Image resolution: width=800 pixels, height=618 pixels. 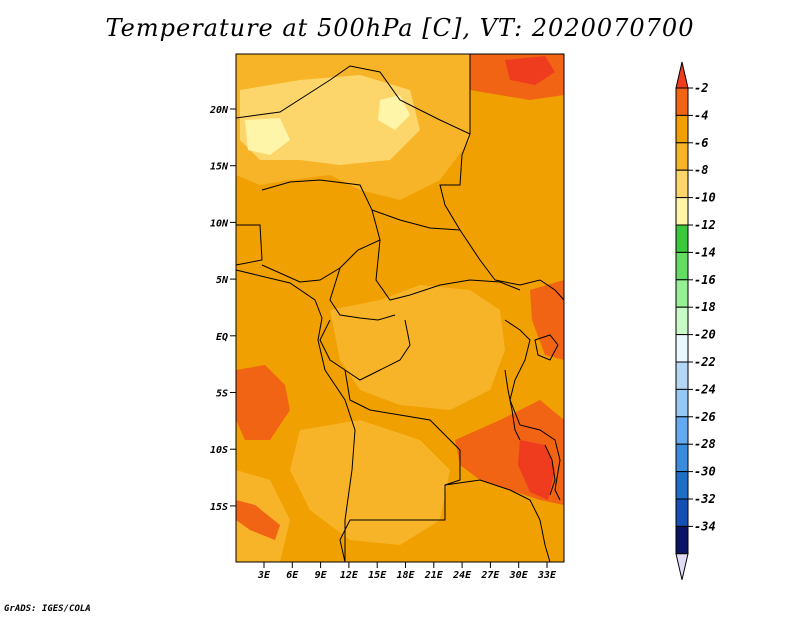 I want to click on field-light-south, so click(x=370, y=482).